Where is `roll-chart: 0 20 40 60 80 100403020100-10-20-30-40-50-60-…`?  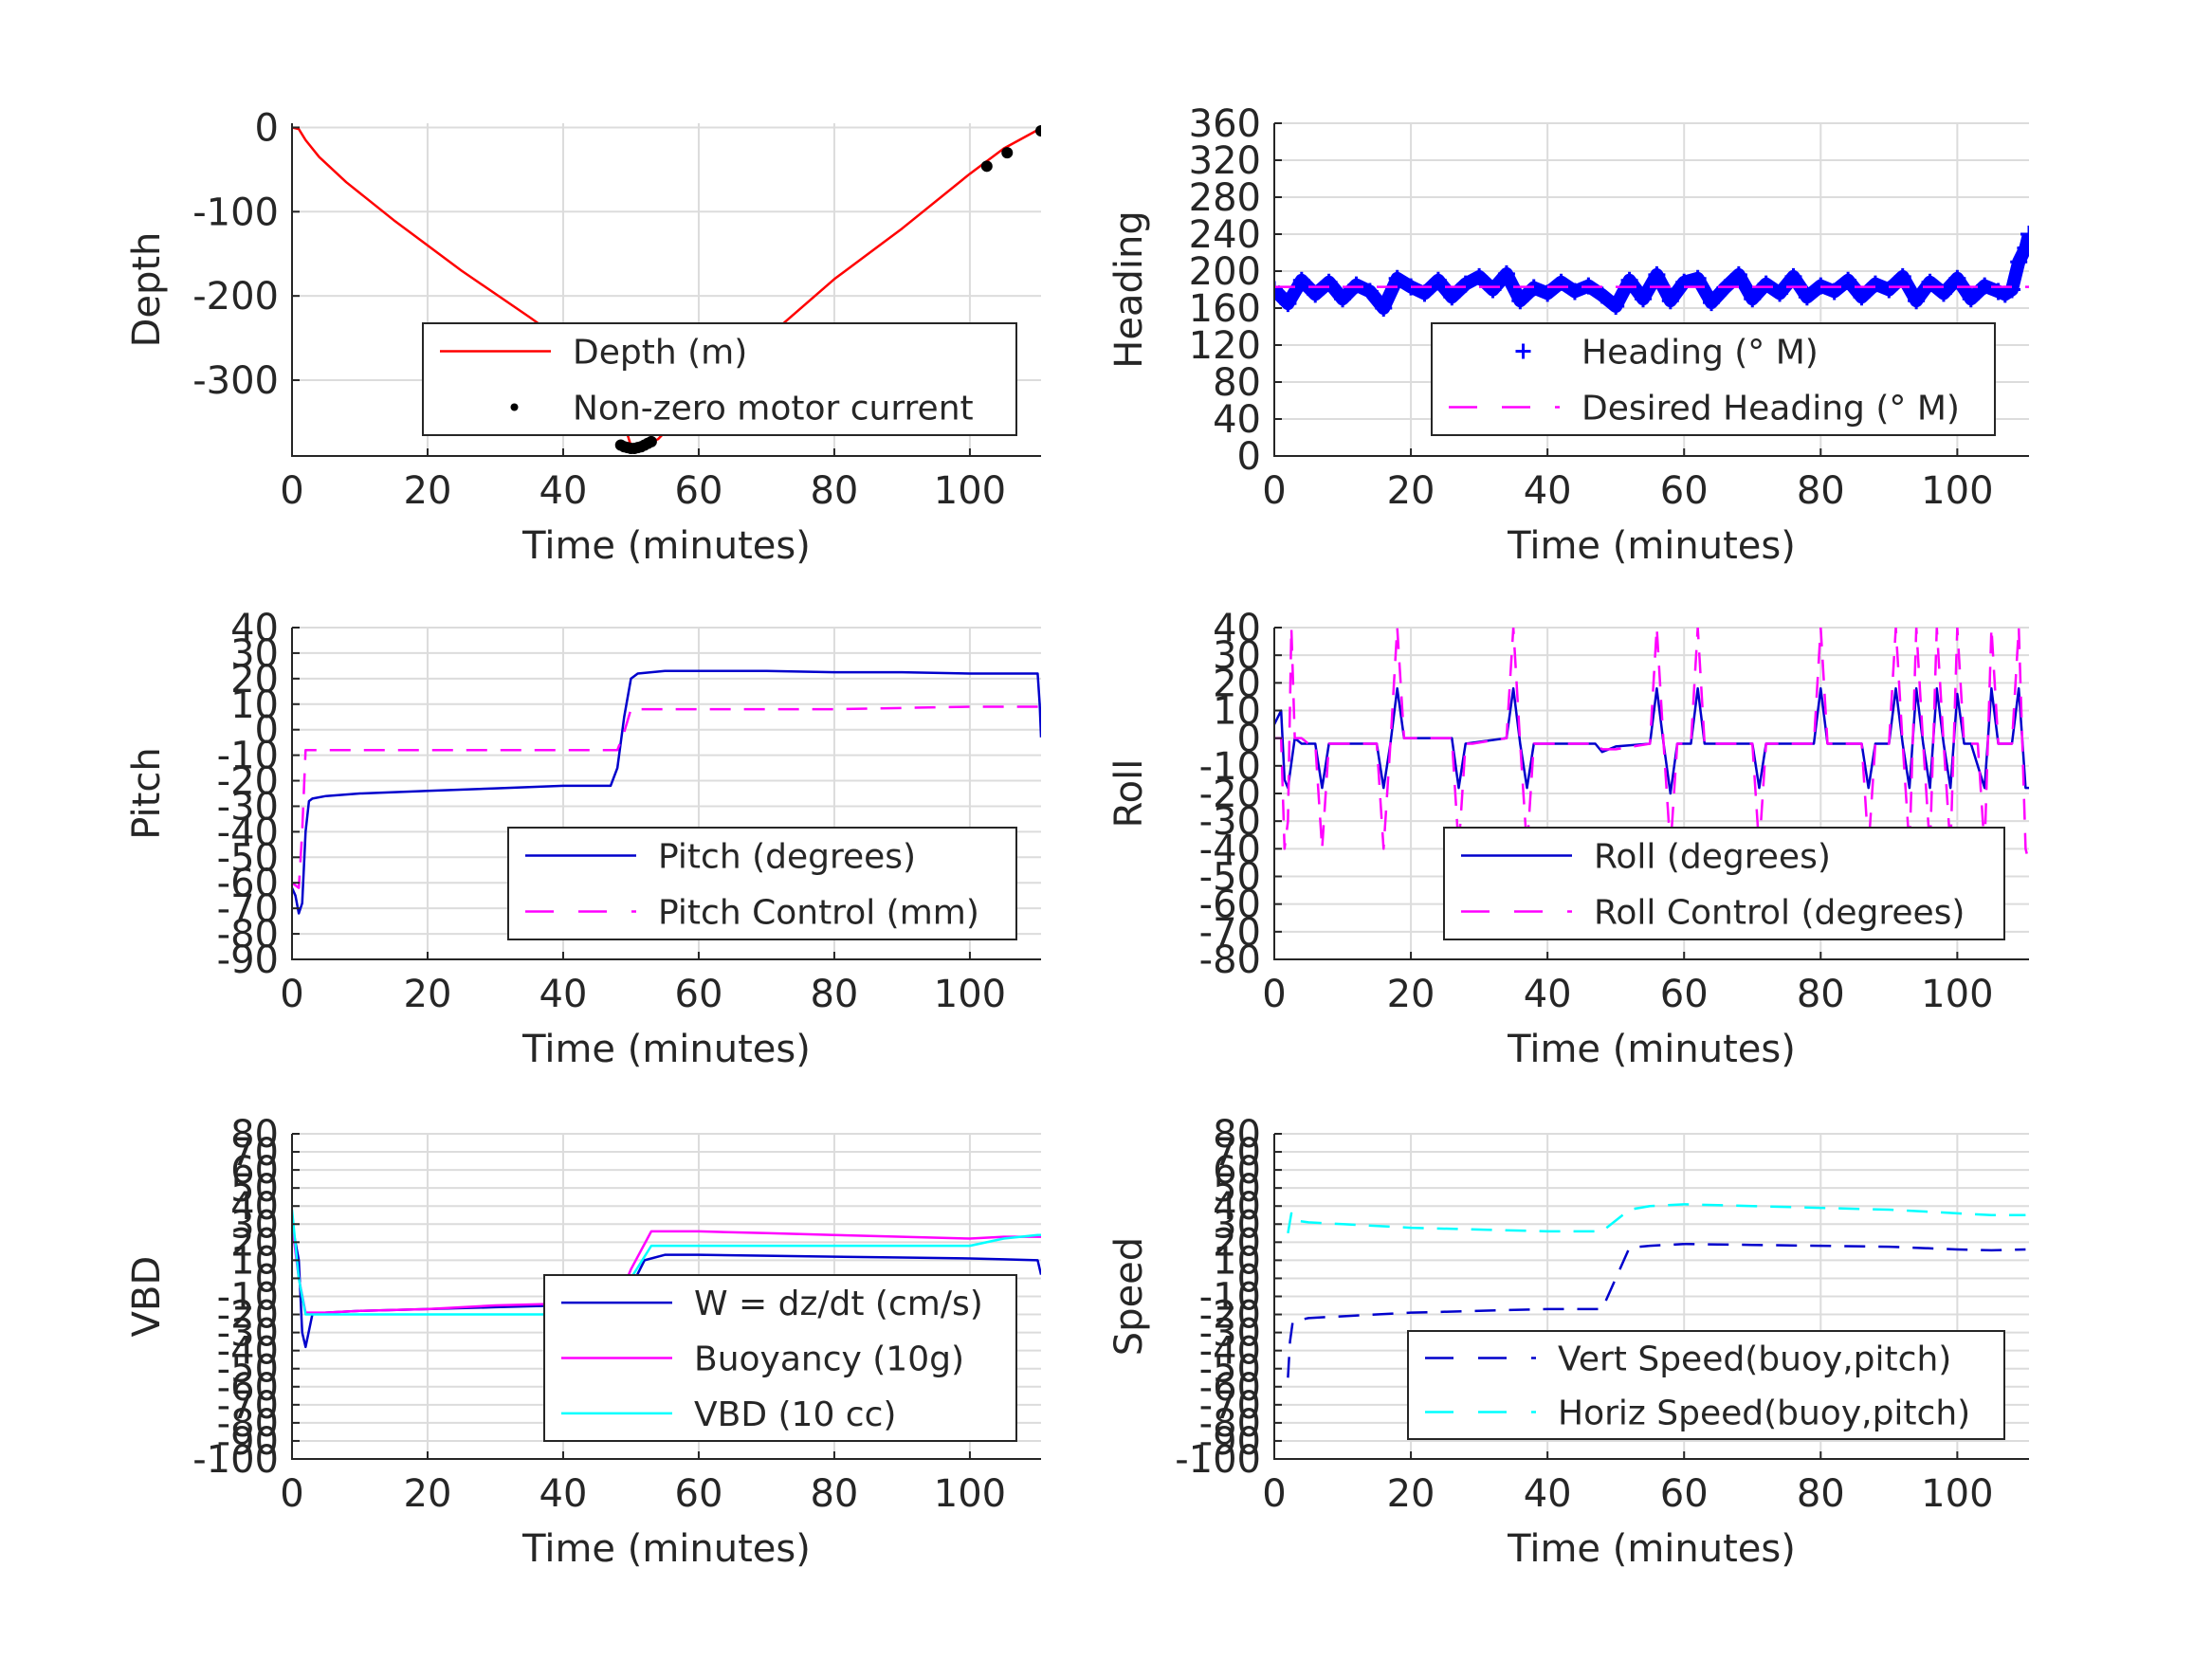 roll-chart: 0 20 40 60 80 100403020100-10-20-30-40-50-60-… is located at coordinates (1568, 839).